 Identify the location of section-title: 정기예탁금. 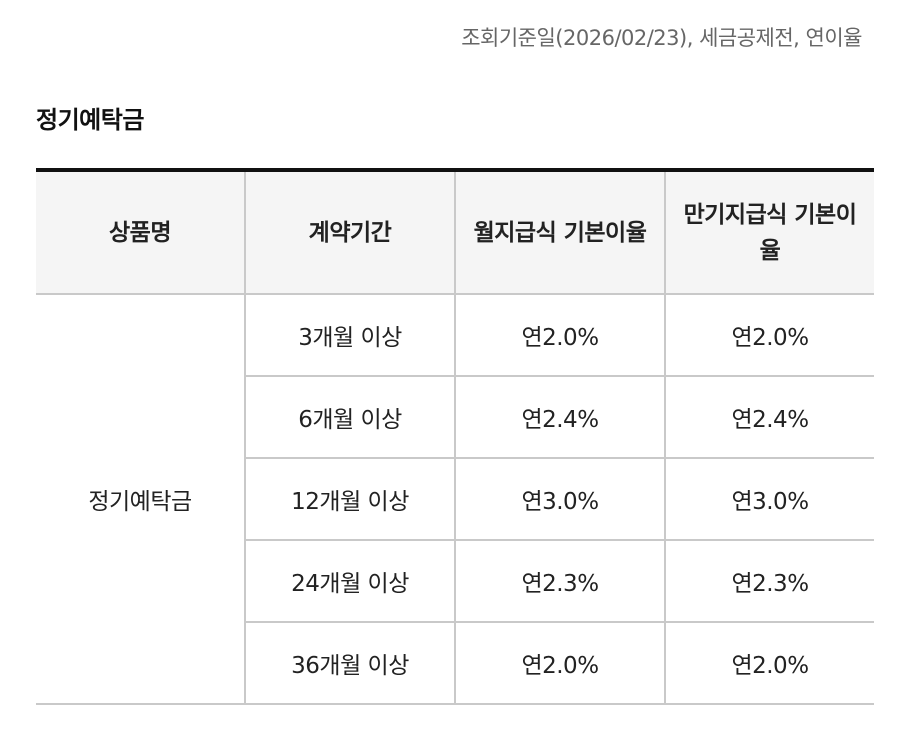
(90, 120).